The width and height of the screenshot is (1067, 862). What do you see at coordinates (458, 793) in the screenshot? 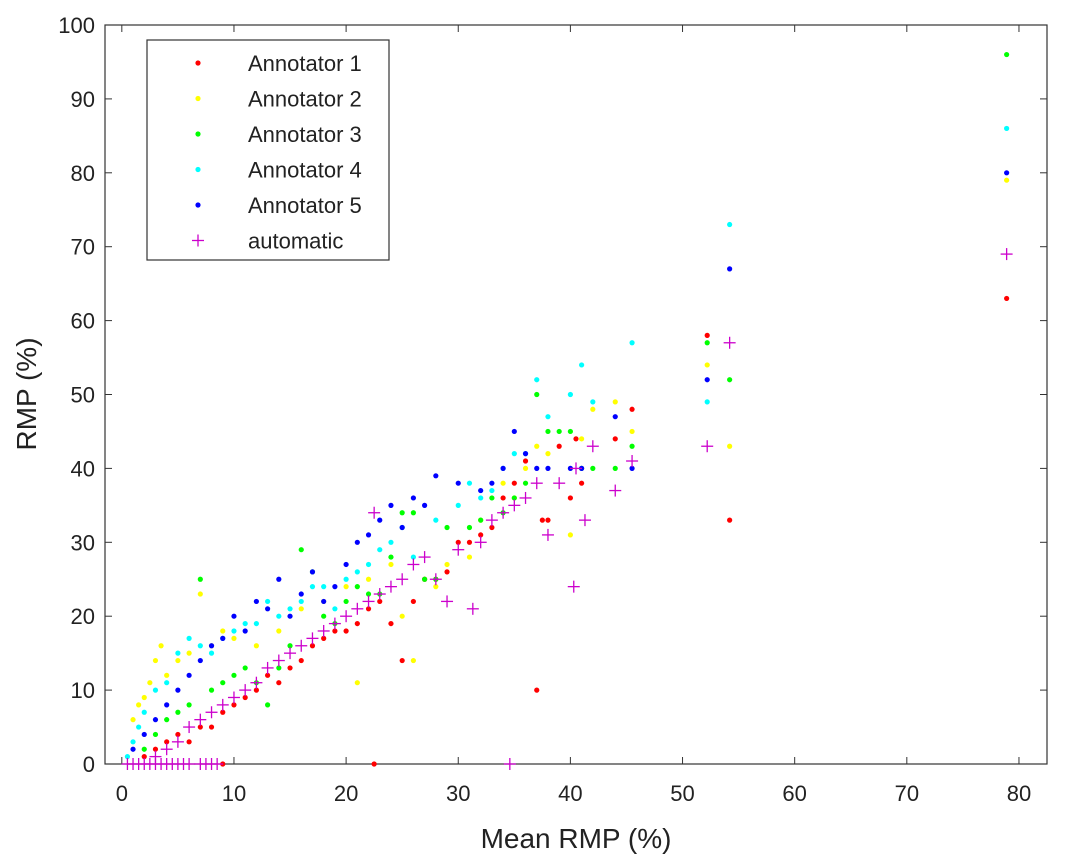
I see `x-tick-label: 30` at bounding box center [458, 793].